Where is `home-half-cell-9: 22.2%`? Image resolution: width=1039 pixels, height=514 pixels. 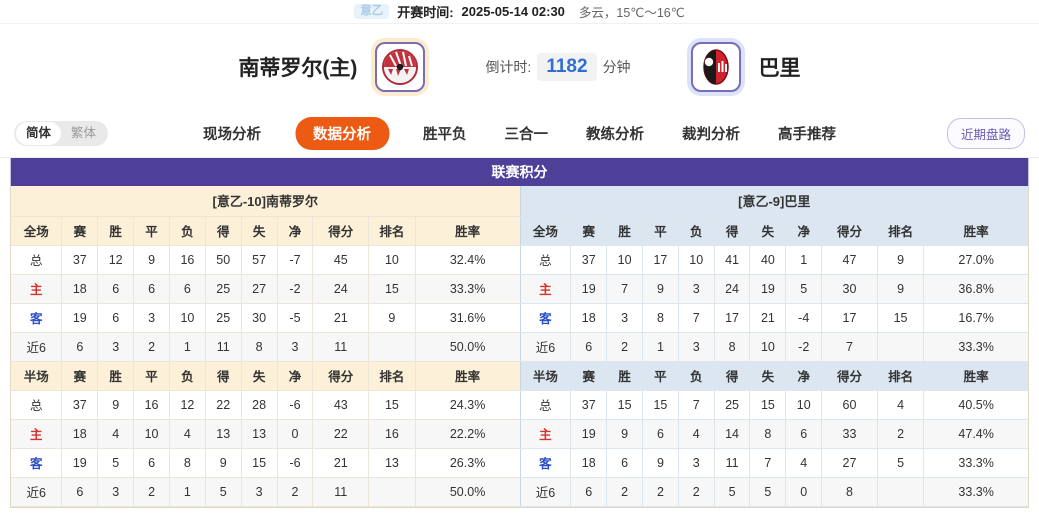 home-half-cell-9: 22.2% is located at coordinates (467, 434).